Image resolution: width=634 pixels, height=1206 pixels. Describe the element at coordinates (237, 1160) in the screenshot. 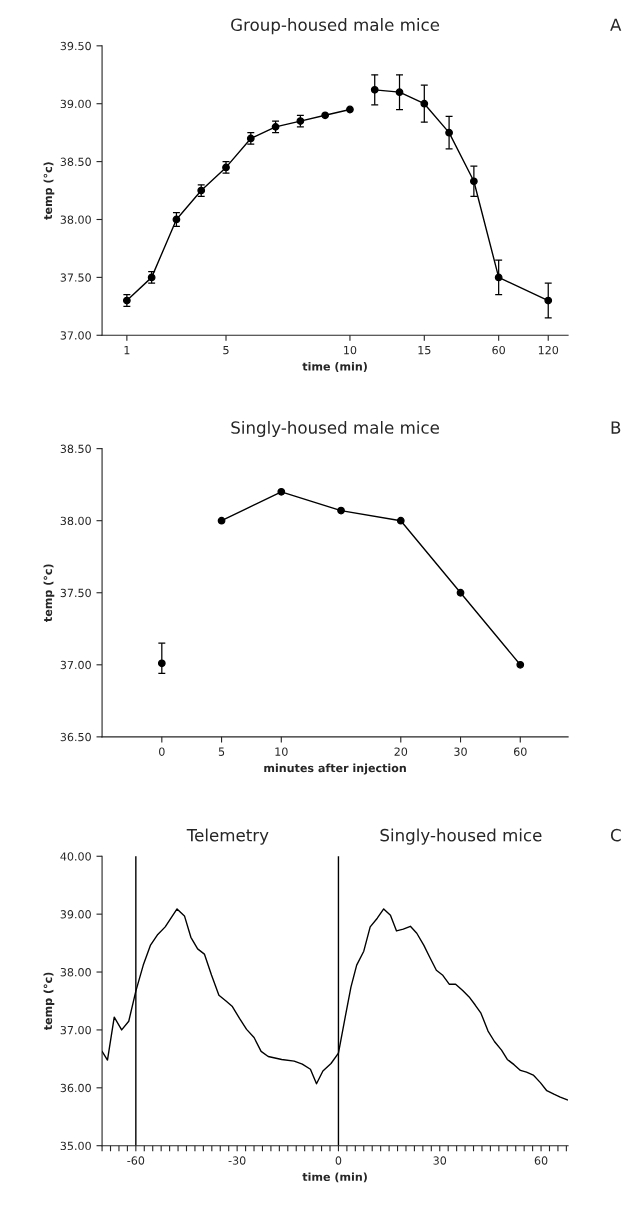

I see `x-tick-label: -30` at that location.